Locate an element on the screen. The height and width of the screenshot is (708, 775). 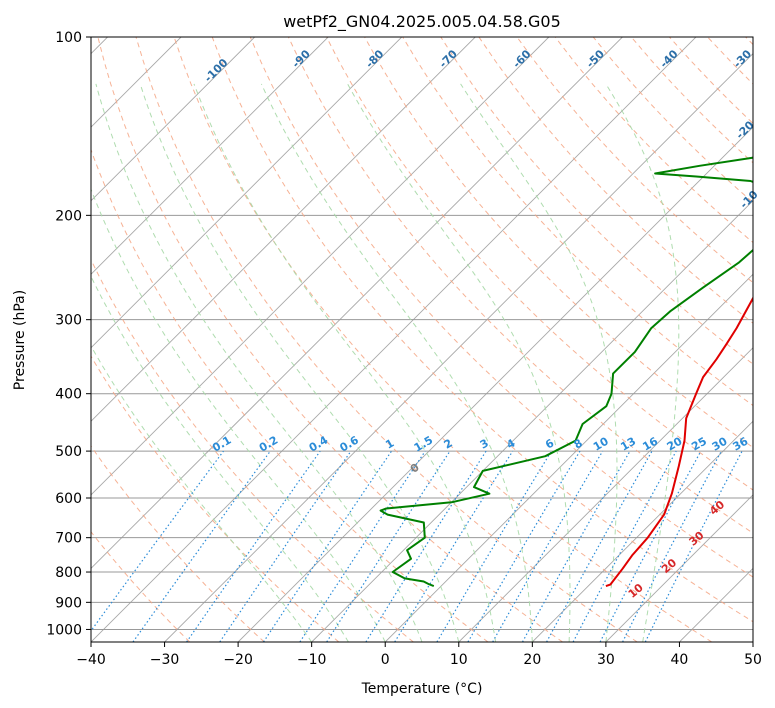
chart-title: wetPf2_GN04.2025.005.04.58.G05 is located at coordinates (422, 22).